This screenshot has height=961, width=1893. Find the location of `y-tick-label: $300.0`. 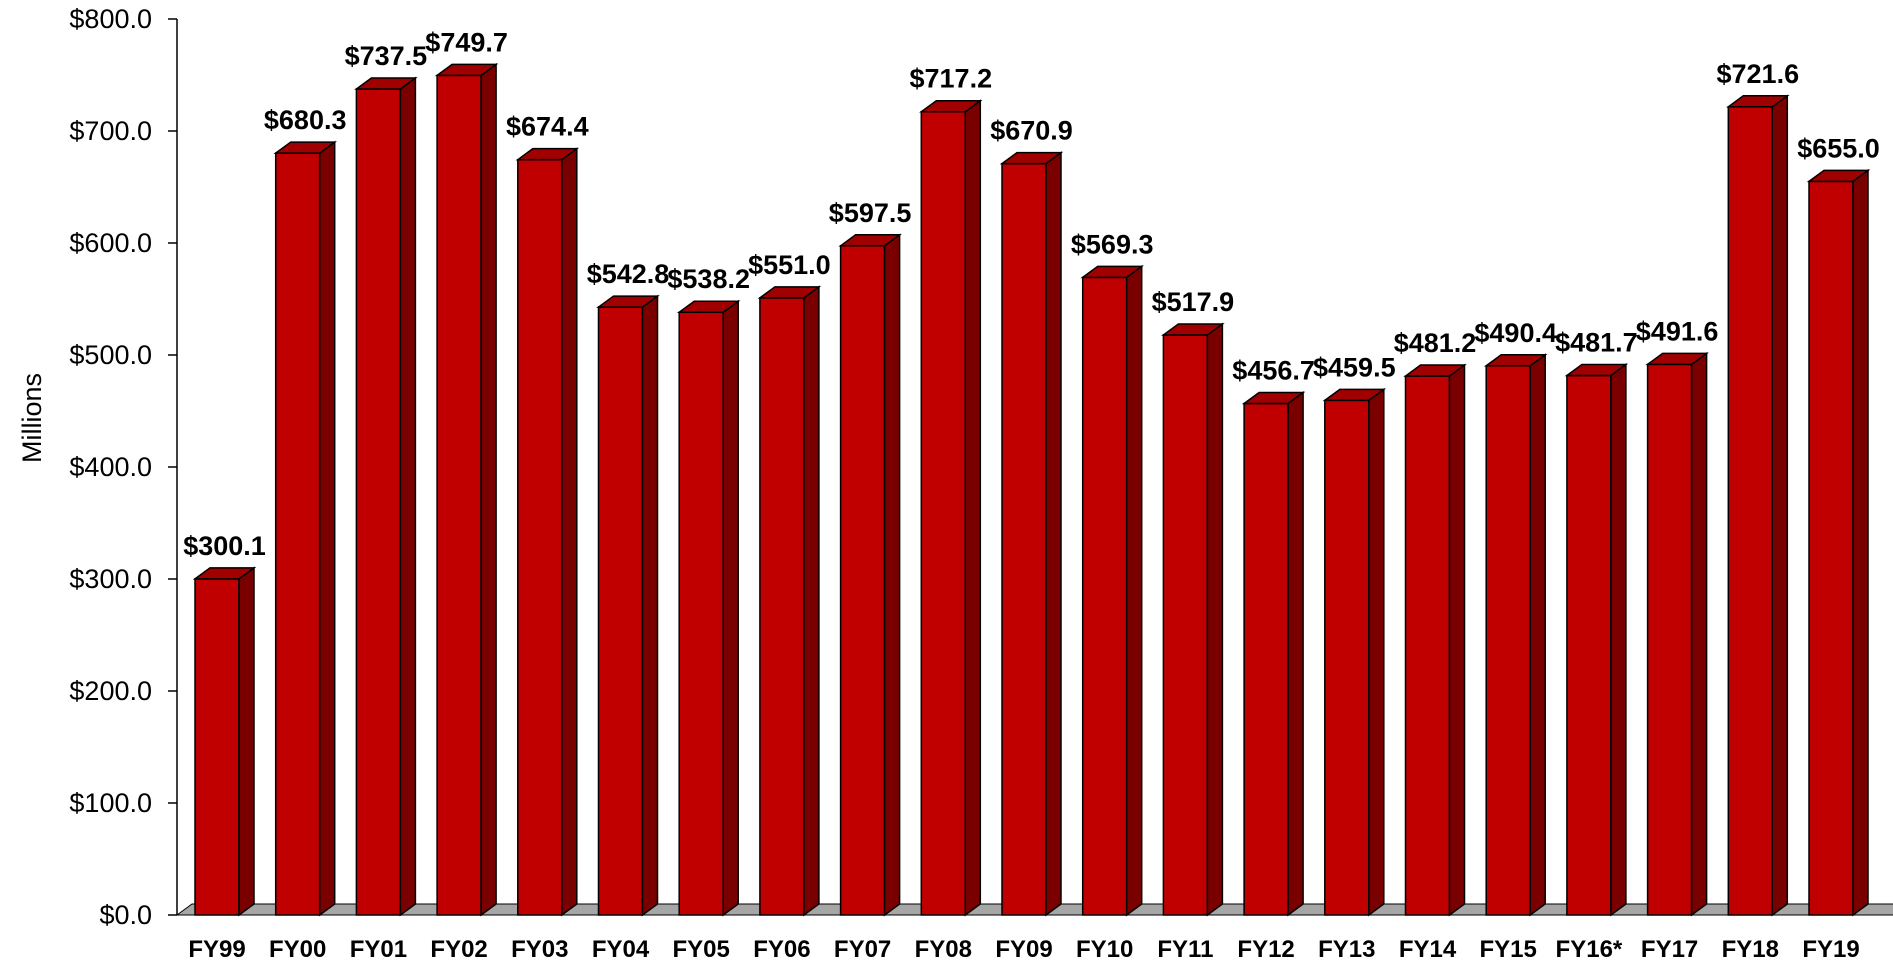

y-tick-label: $300.0 is located at coordinates (110, 579).